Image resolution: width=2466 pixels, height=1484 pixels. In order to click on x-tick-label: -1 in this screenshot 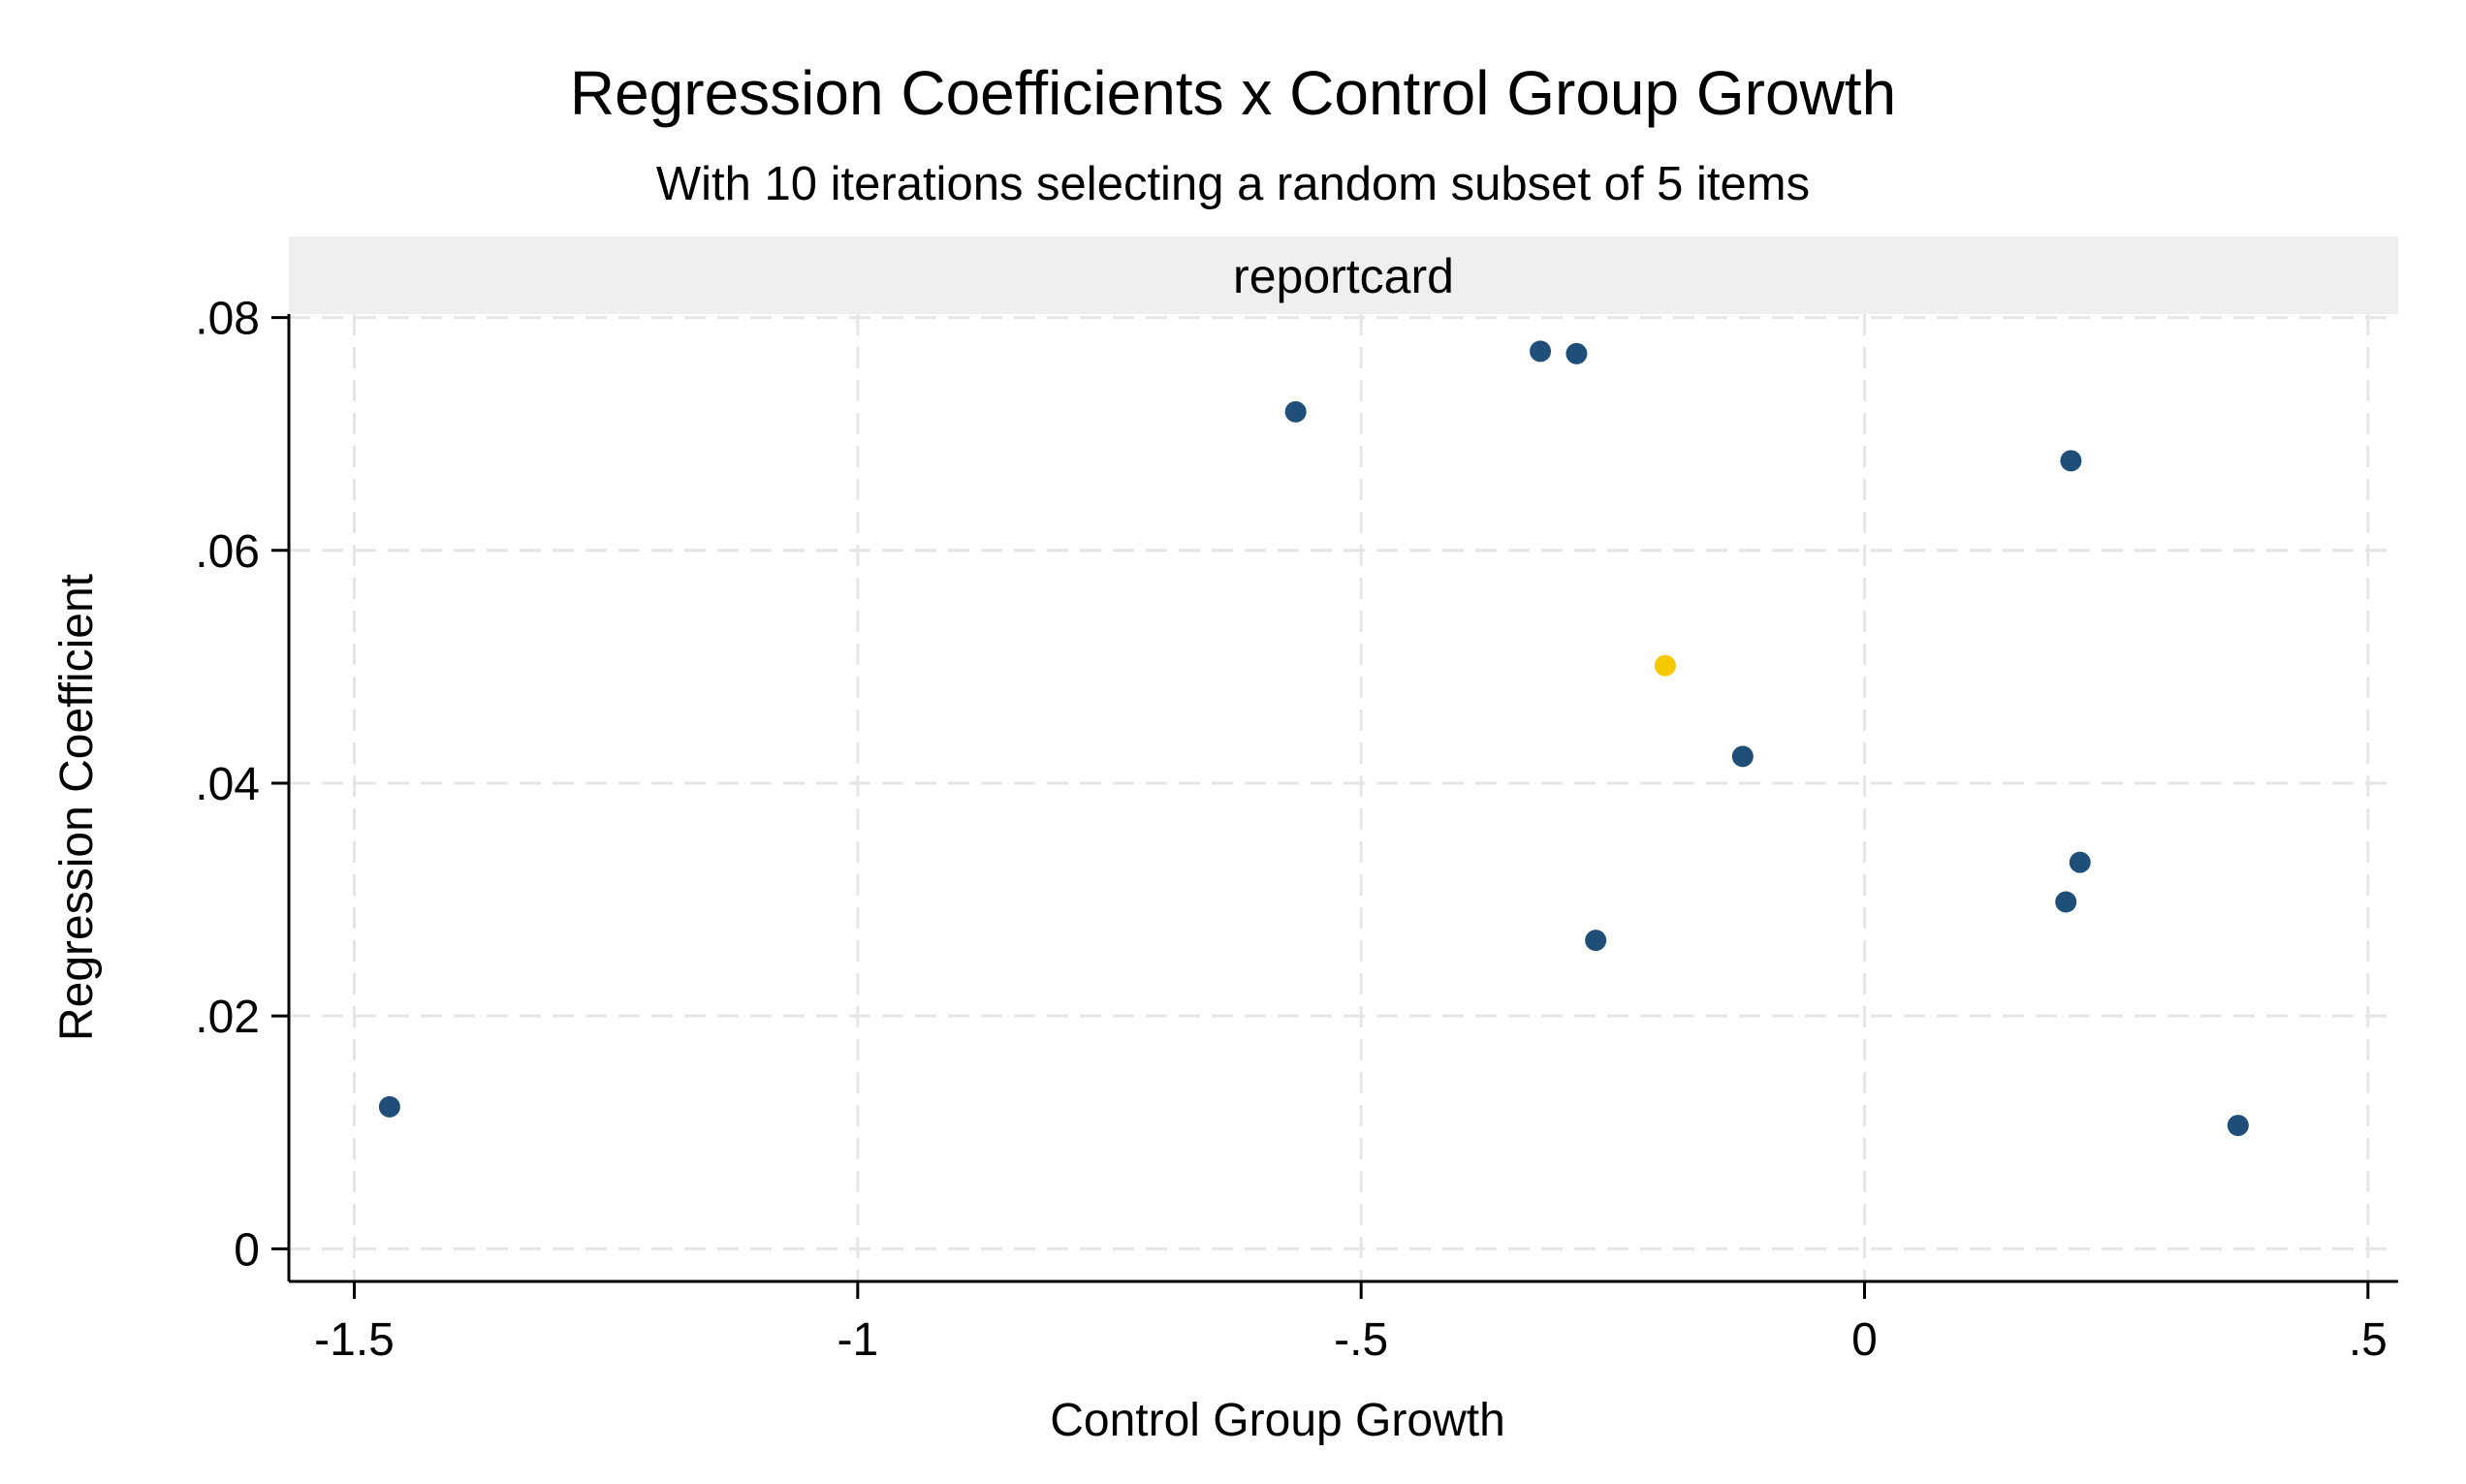, I will do `click(859, 1340)`.